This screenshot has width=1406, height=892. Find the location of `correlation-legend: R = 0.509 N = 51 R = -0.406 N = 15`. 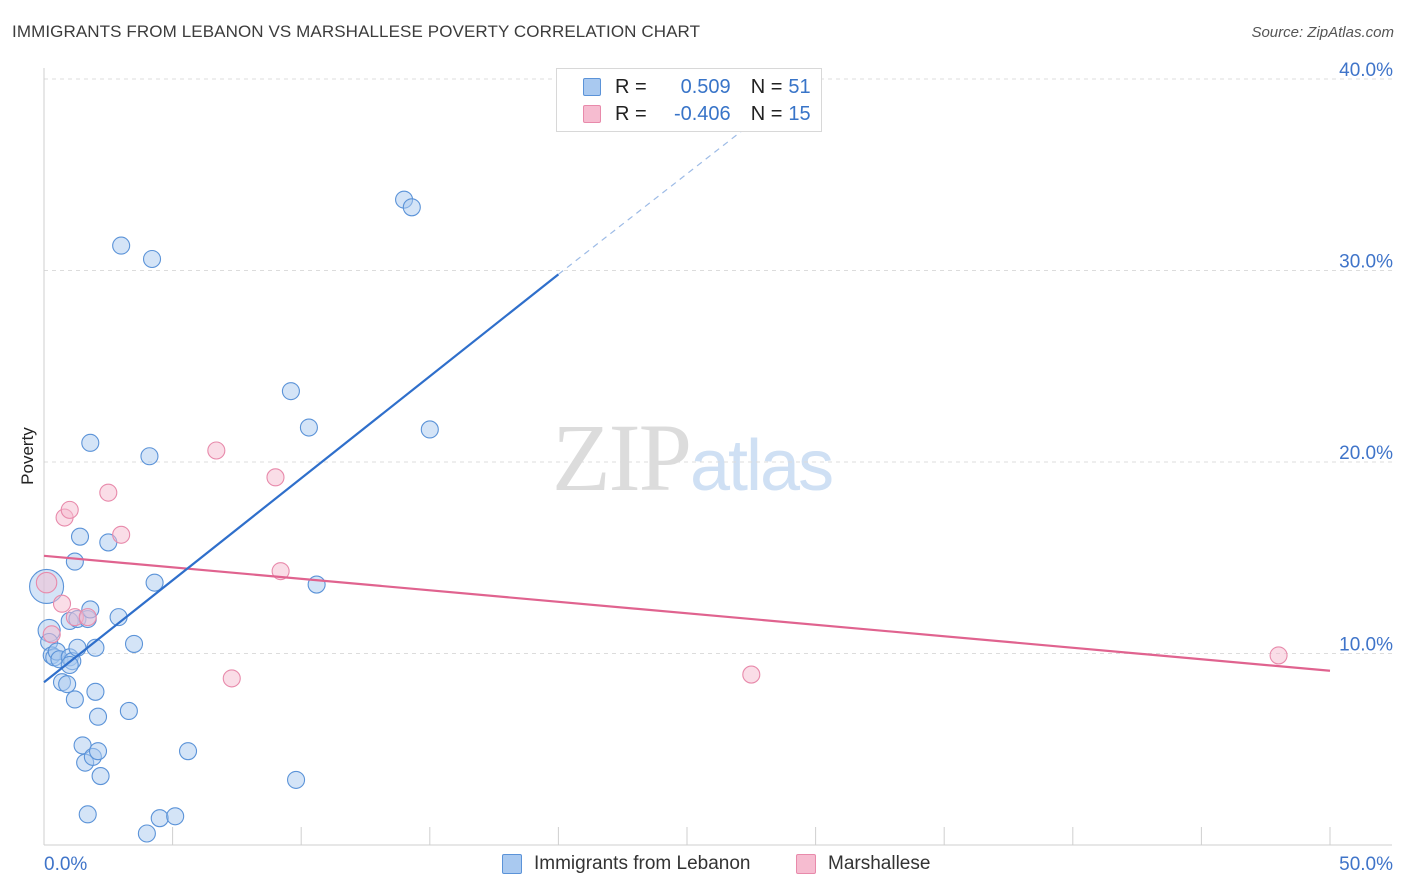

correlation-legend: R = 0.509 N = 51 R = -0.406 N = 15 is located at coordinates (689, 100).